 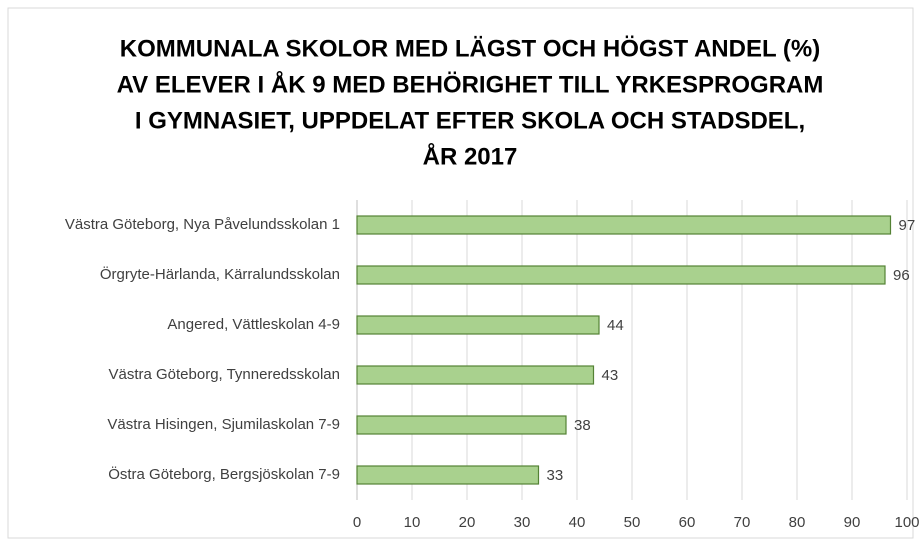 What do you see at coordinates (742, 522) in the screenshot?
I see `x-tick-label: 70` at bounding box center [742, 522].